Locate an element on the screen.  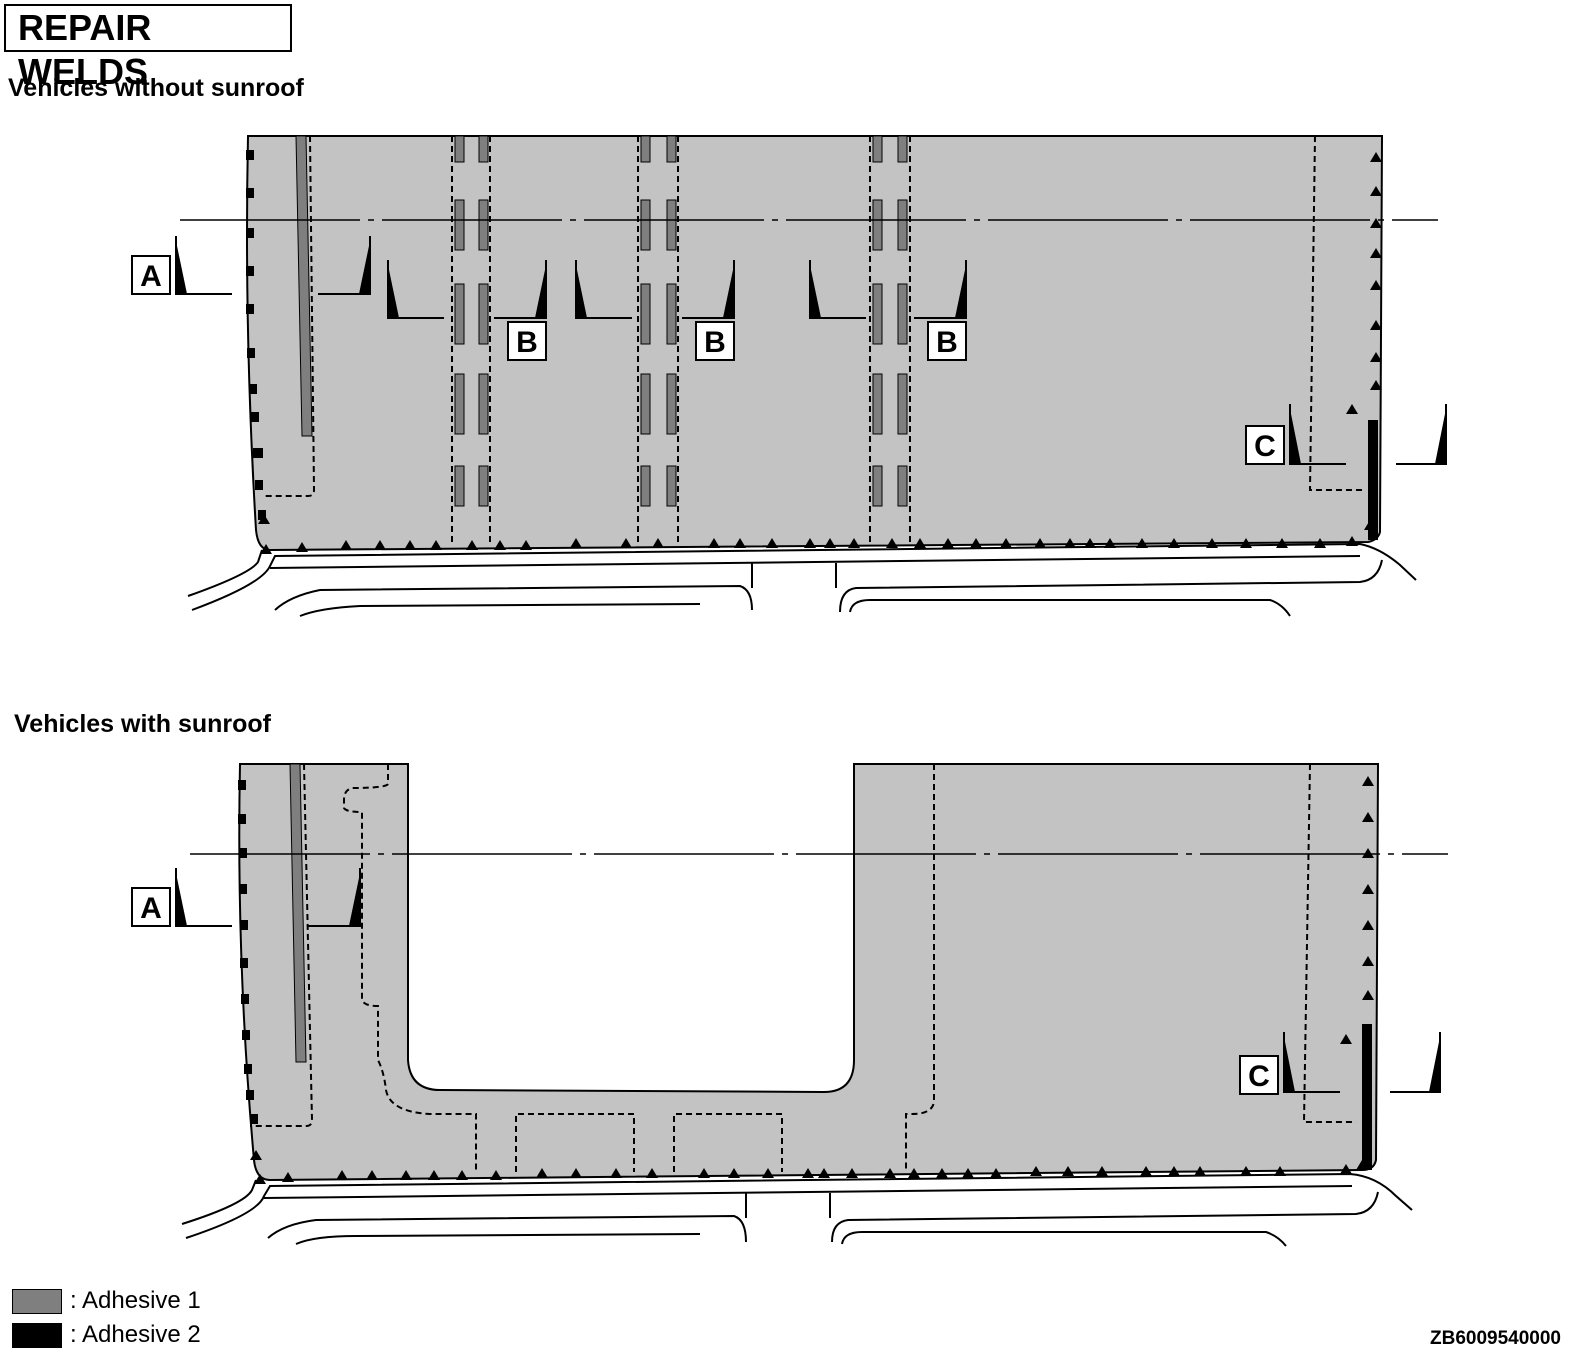
callout-b-3: B is located at coordinates (947, 341).